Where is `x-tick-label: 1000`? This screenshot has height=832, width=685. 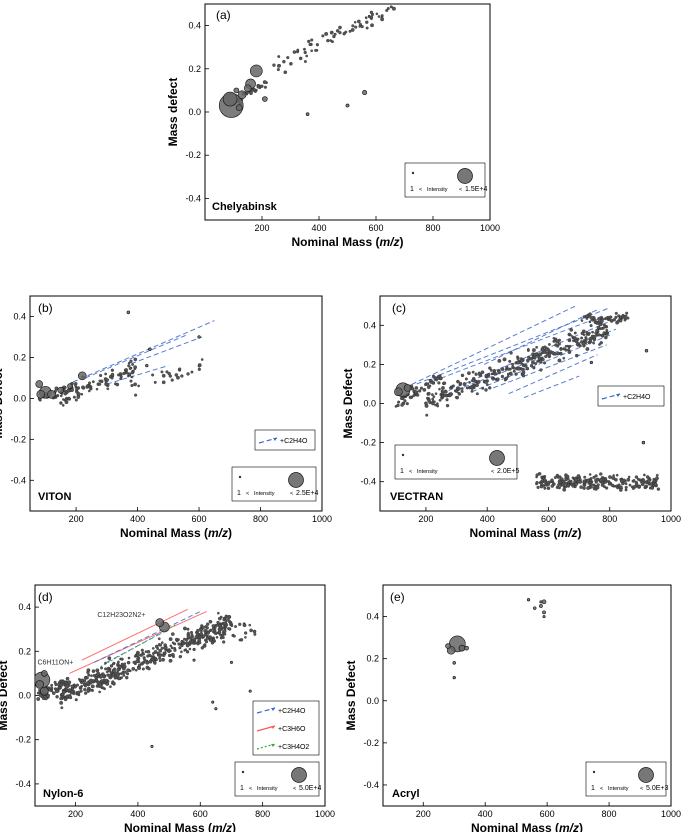 x-tick-label: 1000 is located at coordinates (322, 519).